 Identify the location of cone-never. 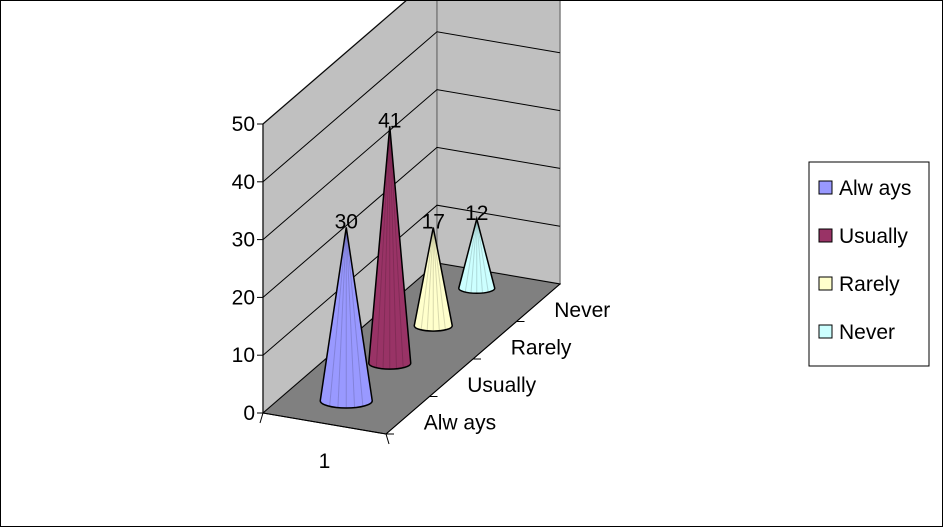
(476, 255).